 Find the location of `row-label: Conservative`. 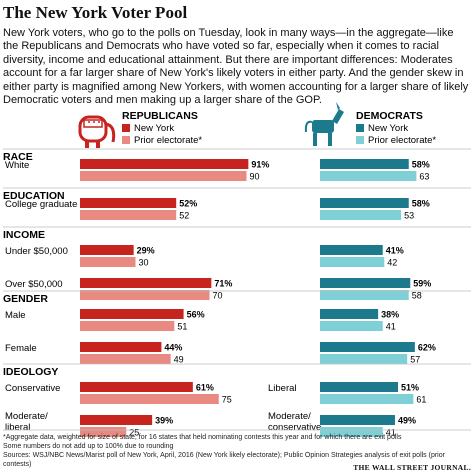

row-label: Conservative is located at coordinates (32, 388).